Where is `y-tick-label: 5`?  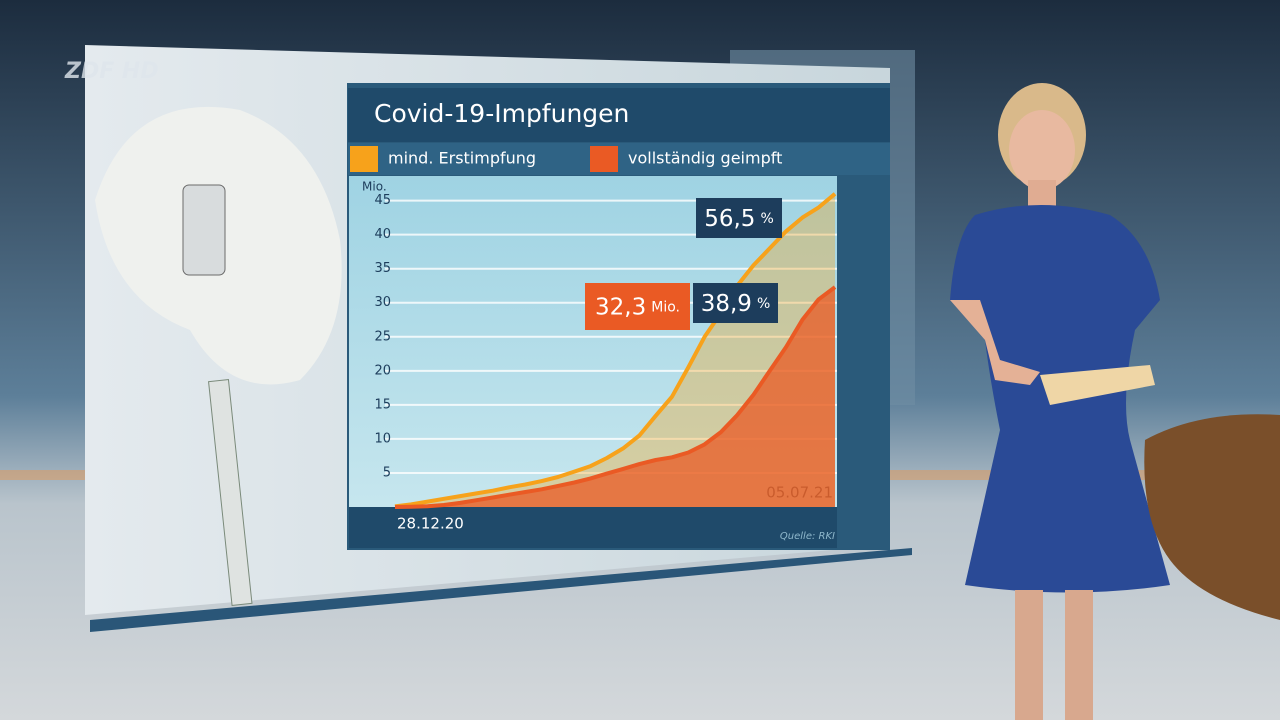
y-tick-label: 5 is located at coordinates (387, 472).